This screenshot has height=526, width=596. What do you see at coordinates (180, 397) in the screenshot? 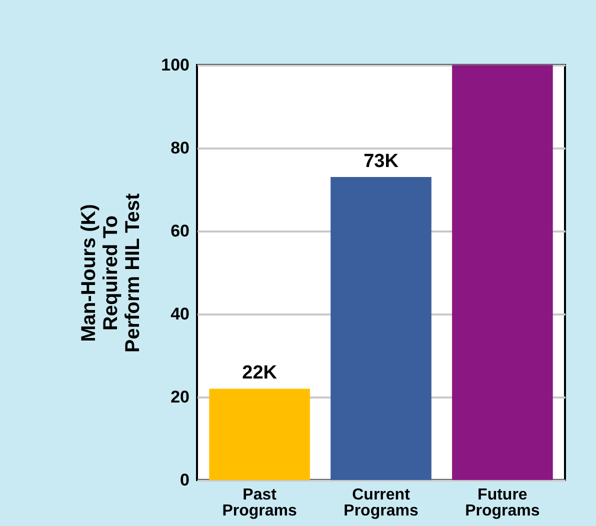
I see `y-tick-label: 20` at bounding box center [180, 397].